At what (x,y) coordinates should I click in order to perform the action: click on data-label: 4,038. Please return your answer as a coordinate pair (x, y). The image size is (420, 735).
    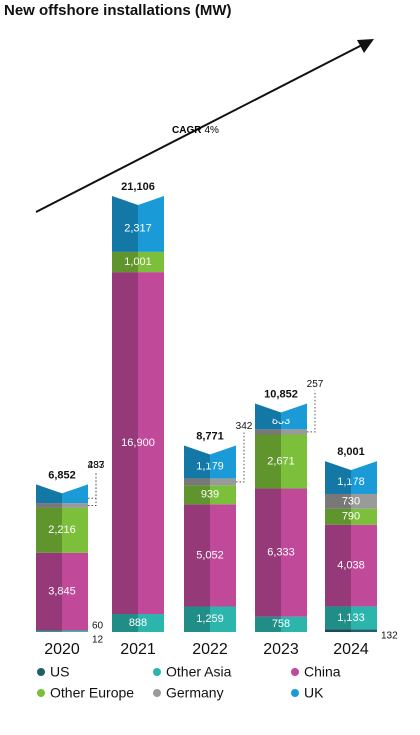
    Looking at the image, I should click on (351, 565).